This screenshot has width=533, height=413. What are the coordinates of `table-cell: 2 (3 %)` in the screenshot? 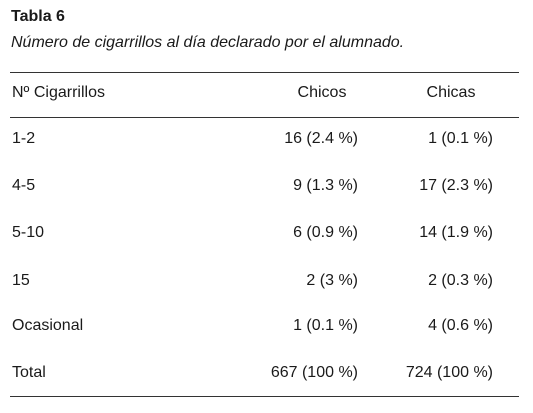 It's located at (332, 280).